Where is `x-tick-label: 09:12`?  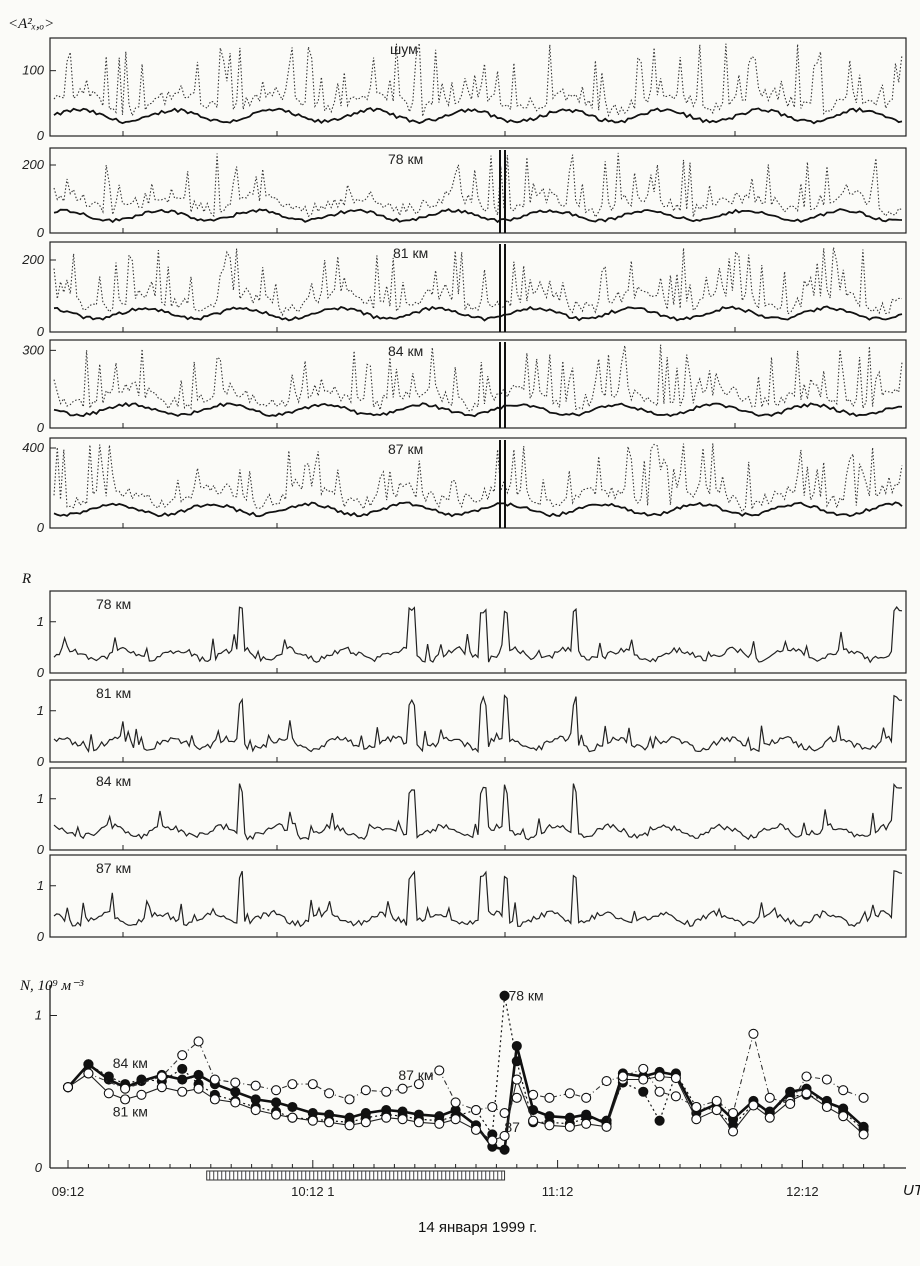
x-tick-label: 09:12 is located at coordinates (68, 1191).